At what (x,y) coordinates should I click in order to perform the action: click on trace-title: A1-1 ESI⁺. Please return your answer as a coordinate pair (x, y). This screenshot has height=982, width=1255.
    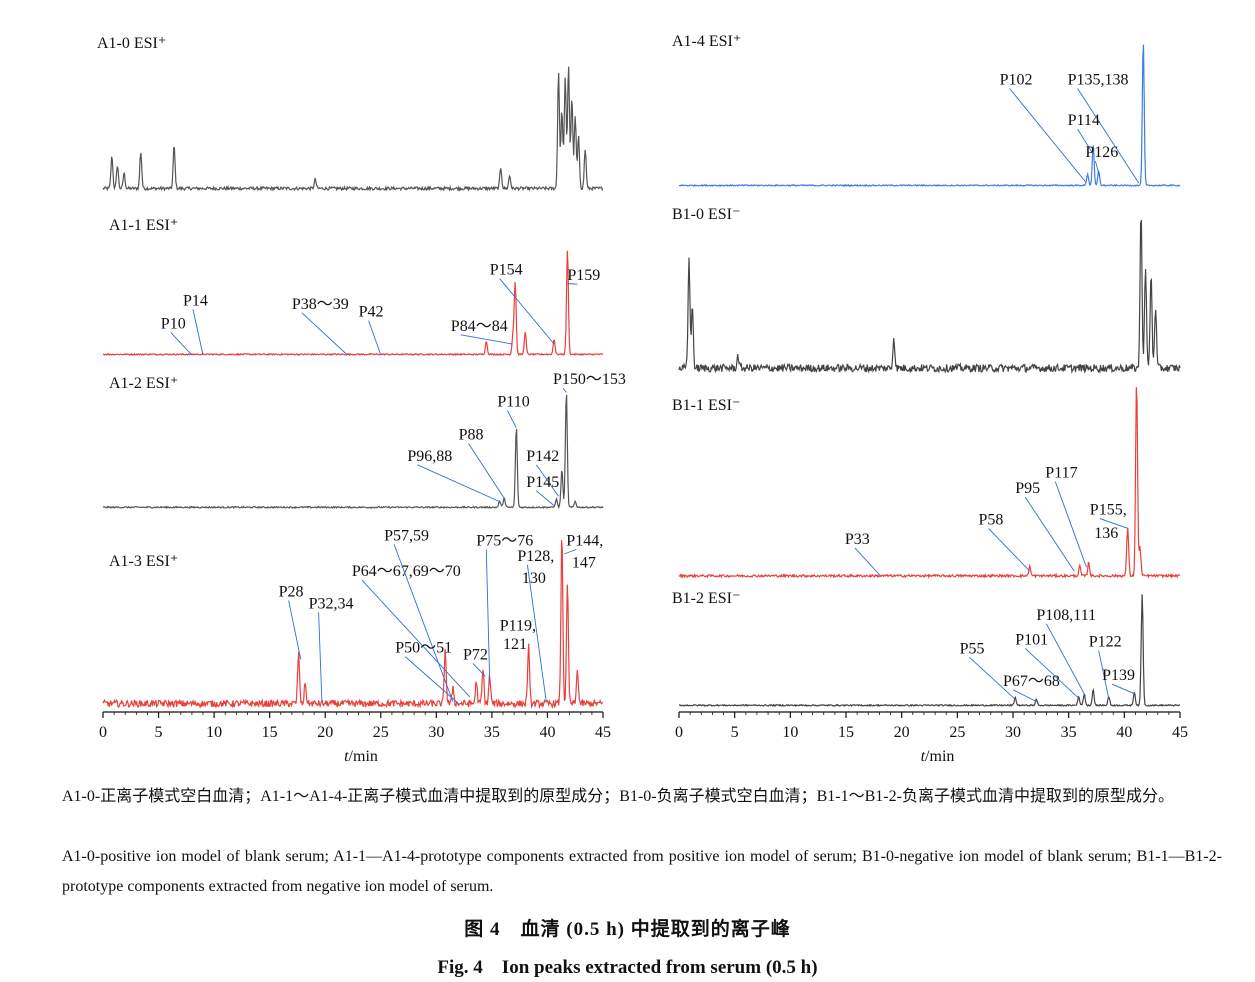
    Looking at the image, I should click on (143, 225).